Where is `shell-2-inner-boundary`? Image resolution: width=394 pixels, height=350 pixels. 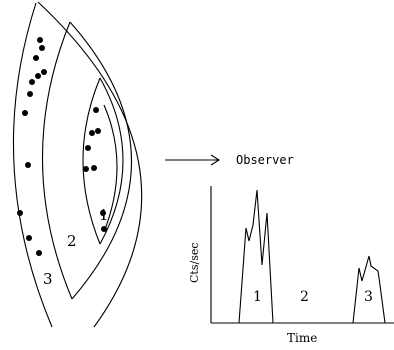 shell-2-inner-boundary is located at coordinates (100, 160).